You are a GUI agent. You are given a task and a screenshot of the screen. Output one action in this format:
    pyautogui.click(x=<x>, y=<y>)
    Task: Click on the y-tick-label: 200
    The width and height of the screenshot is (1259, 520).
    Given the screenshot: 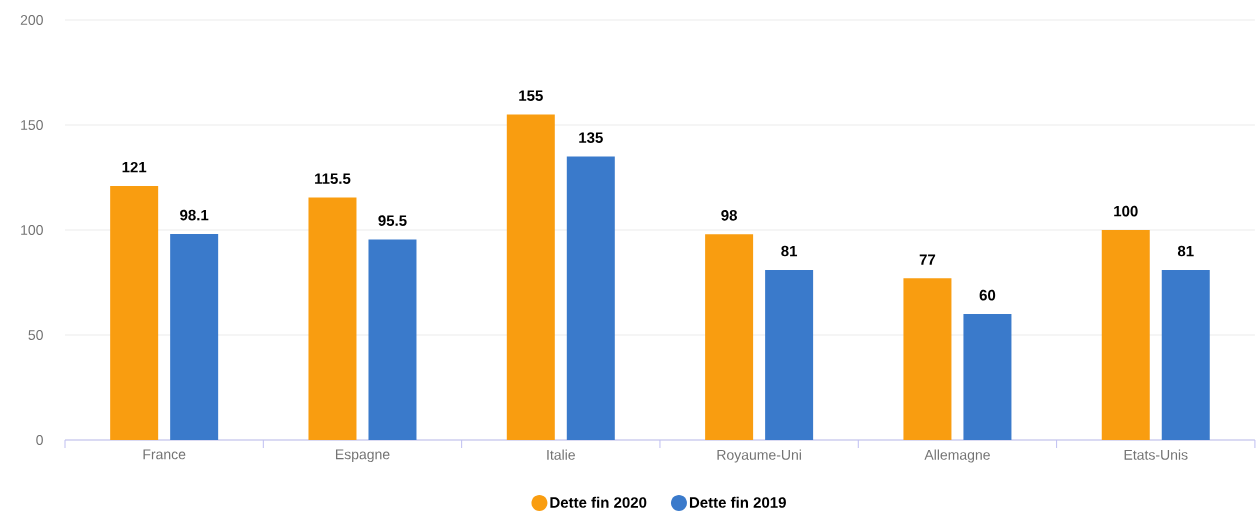 What is the action you would take?
    pyautogui.click(x=31, y=20)
    